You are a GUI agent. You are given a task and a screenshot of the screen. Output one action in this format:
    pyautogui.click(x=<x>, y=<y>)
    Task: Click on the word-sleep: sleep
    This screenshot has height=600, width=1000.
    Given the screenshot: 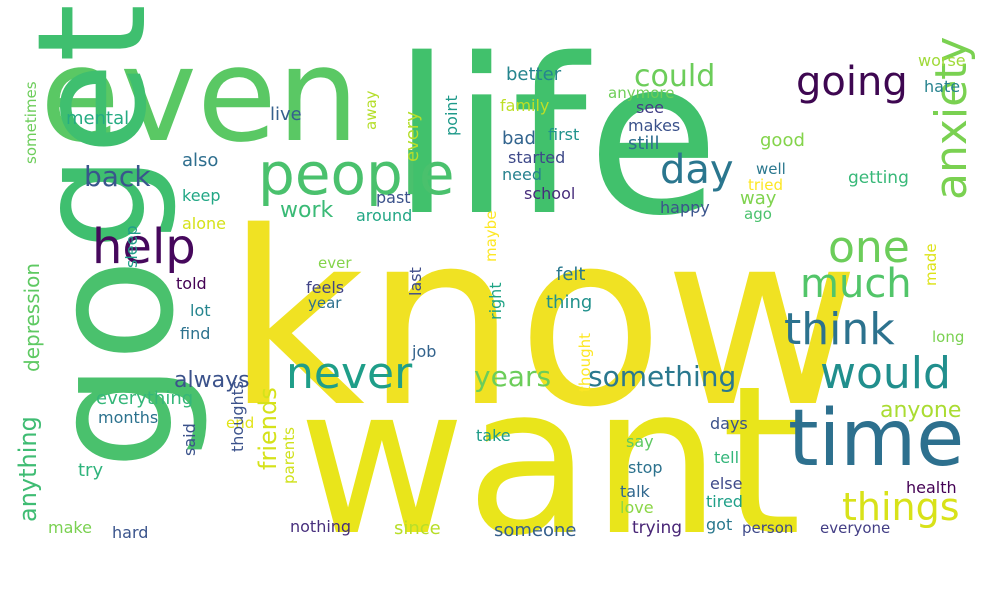 What is the action you would take?
    pyautogui.click(x=131, y=246)
    